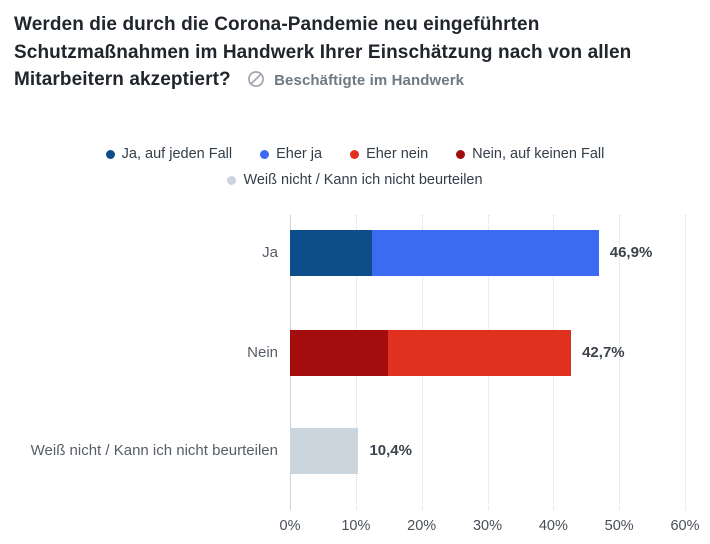  I want to click on x-axis-tick-label: 50%, so click(619, 526).